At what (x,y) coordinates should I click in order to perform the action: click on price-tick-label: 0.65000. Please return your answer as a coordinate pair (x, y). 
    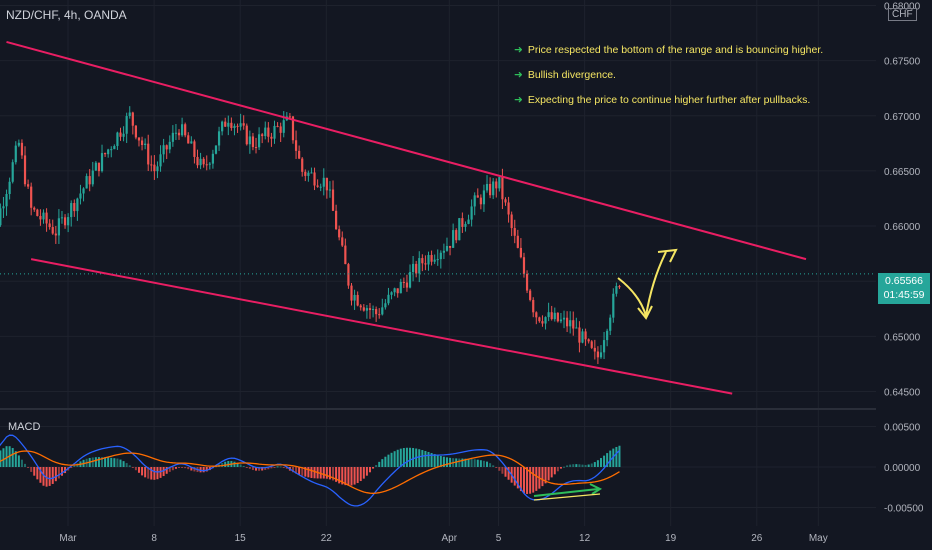
    Looking at the image, I should click on (902, 337).